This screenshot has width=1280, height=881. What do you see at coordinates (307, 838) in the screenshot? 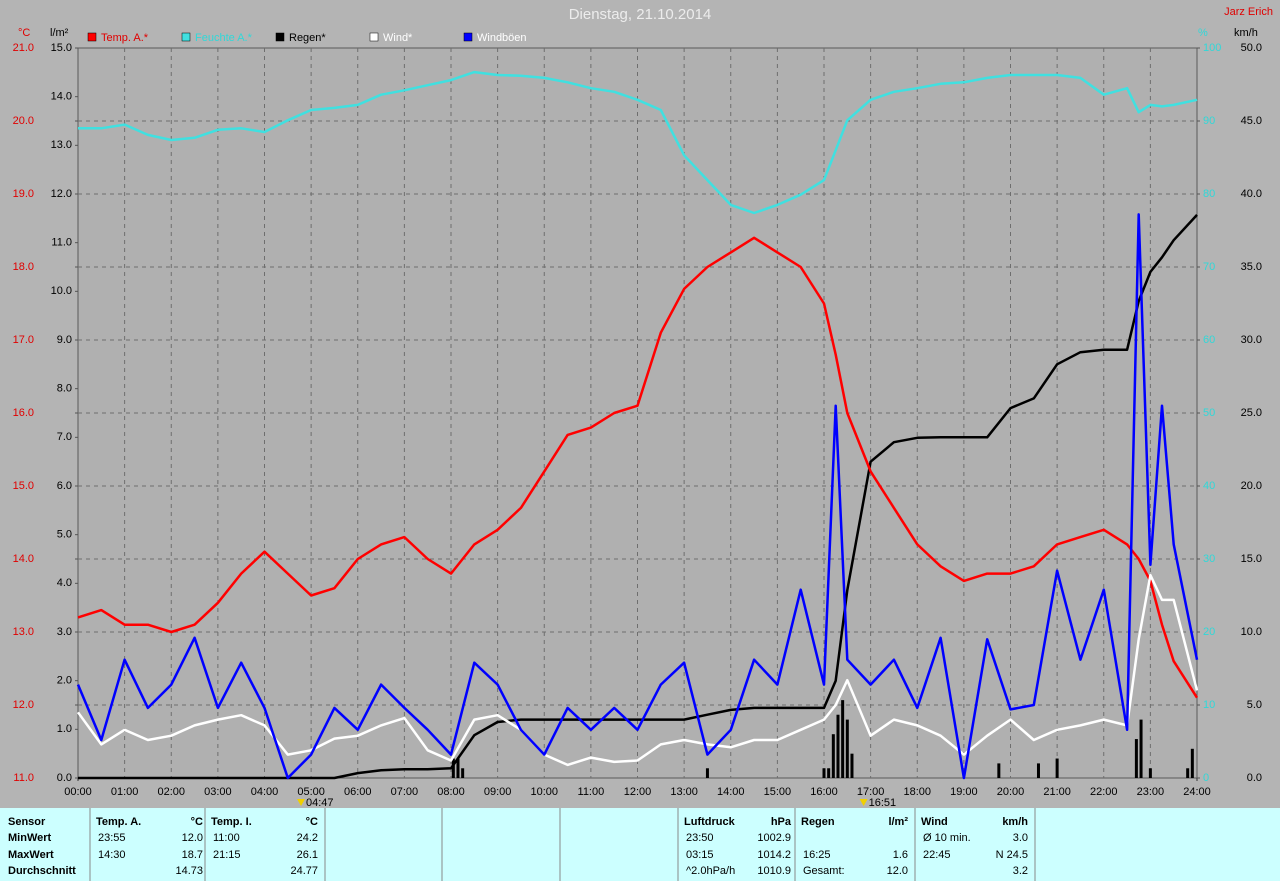
I see `cell-value: 24.2` at bounding box center [307, 838].